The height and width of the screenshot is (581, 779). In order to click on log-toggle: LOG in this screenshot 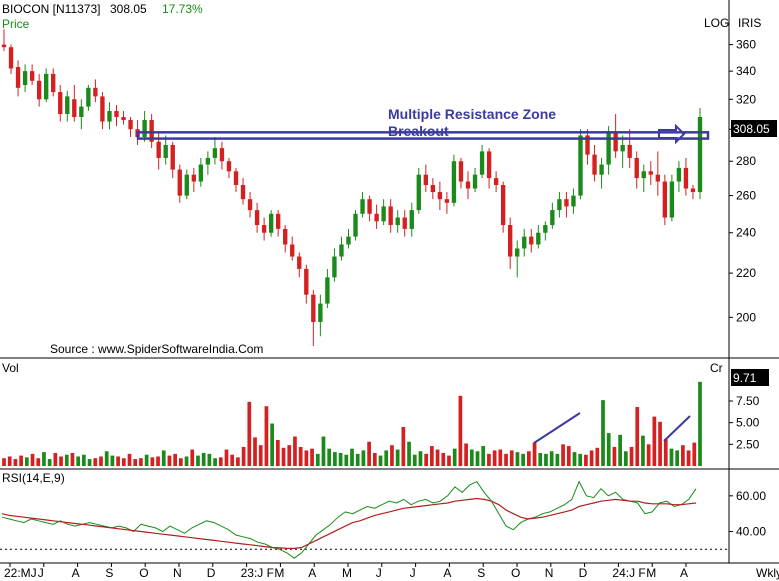, I will do `click(716, 23)`.